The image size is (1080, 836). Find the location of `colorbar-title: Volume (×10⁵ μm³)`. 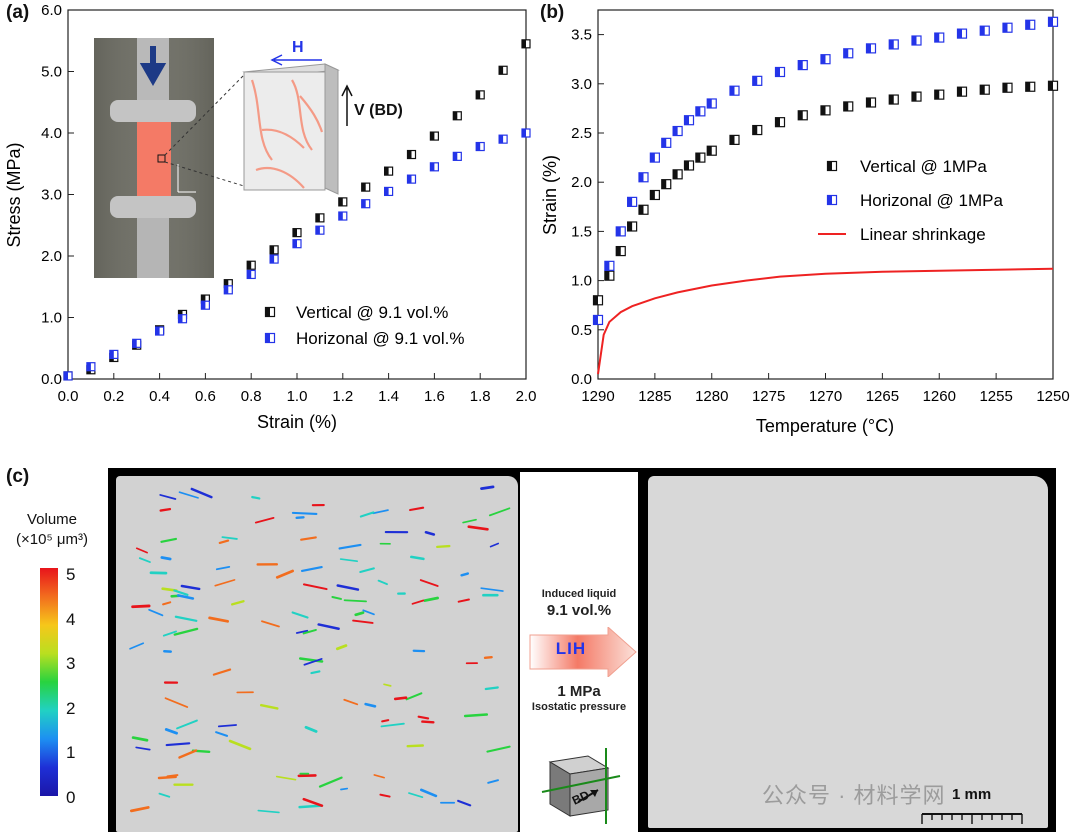

colorbar-title: Volume (×10⁵ μm³) is located at coordinates (52, 530).